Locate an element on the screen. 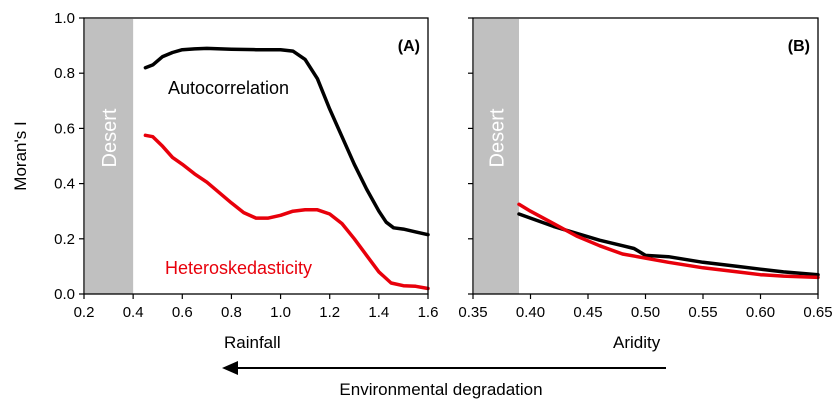 The width and height of the screenshot is (836, 402). x-tick-label: 0.40 is located at coordinates (530, 312).